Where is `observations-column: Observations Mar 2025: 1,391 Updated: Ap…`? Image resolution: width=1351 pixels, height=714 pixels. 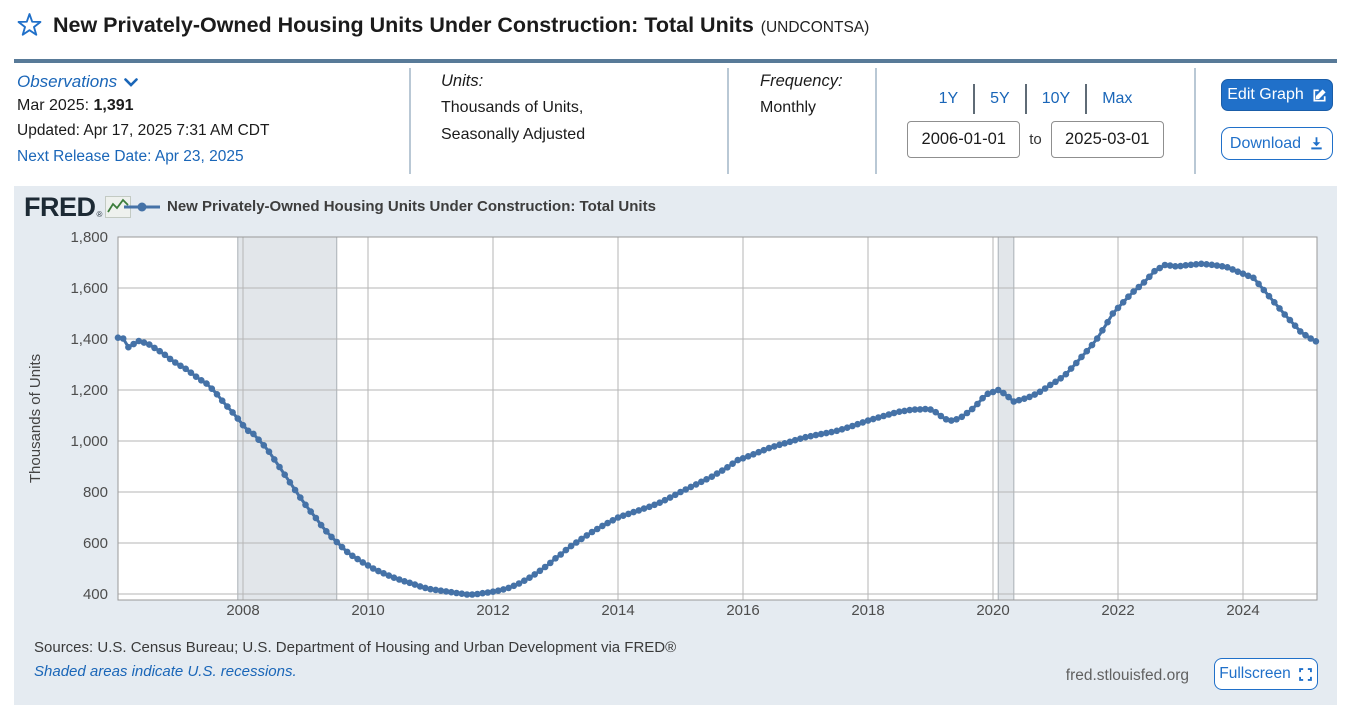
observations-column: Observations Mar 2025: 1,391 Updated: Ap… is located at coordinates (212, 121).